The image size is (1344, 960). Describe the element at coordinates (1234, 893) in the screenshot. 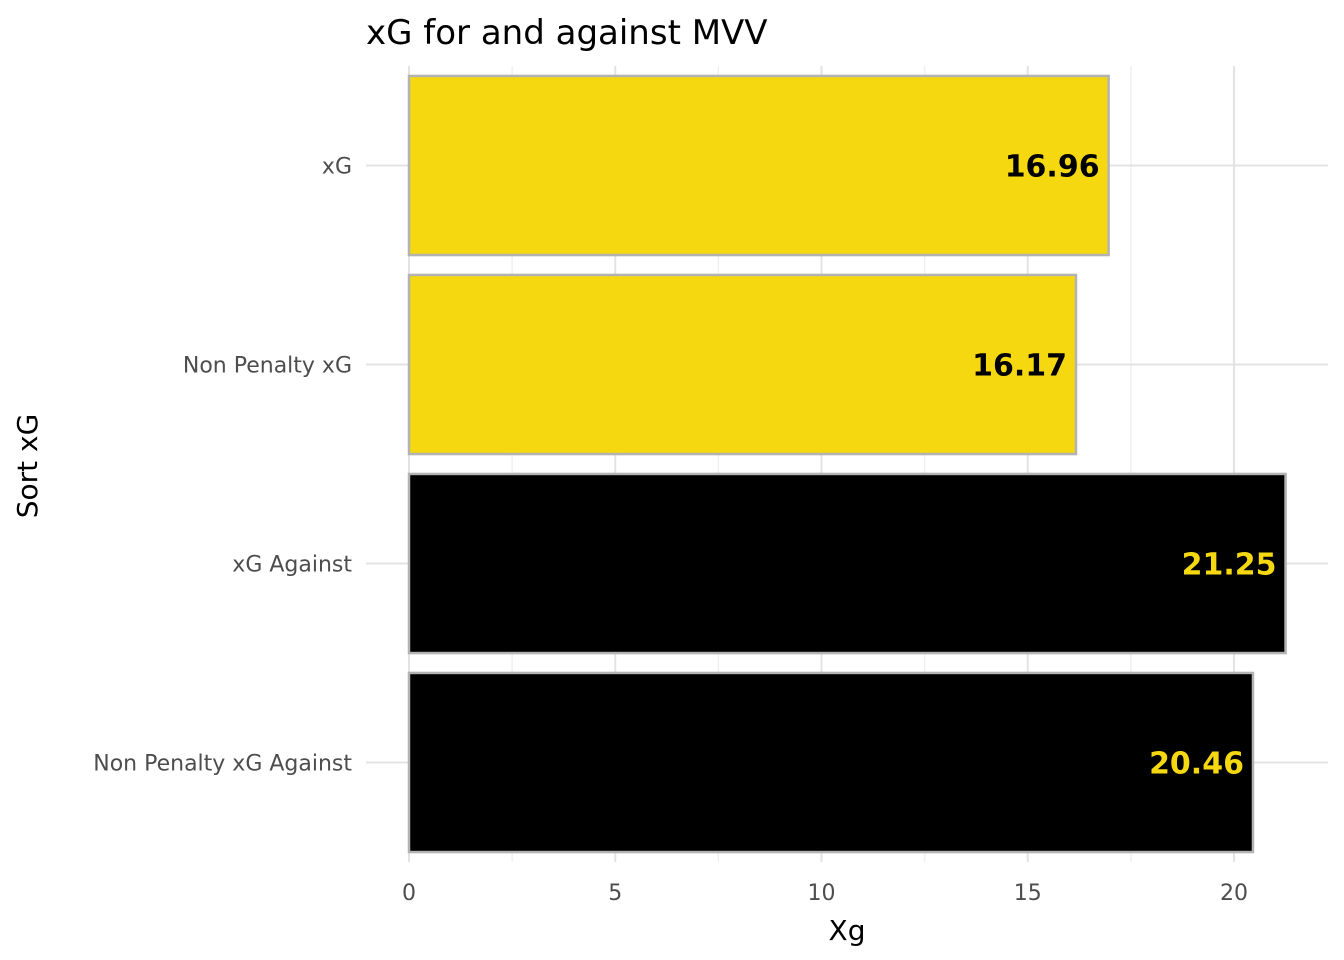

I see `x-tick-label: 20` at that location.